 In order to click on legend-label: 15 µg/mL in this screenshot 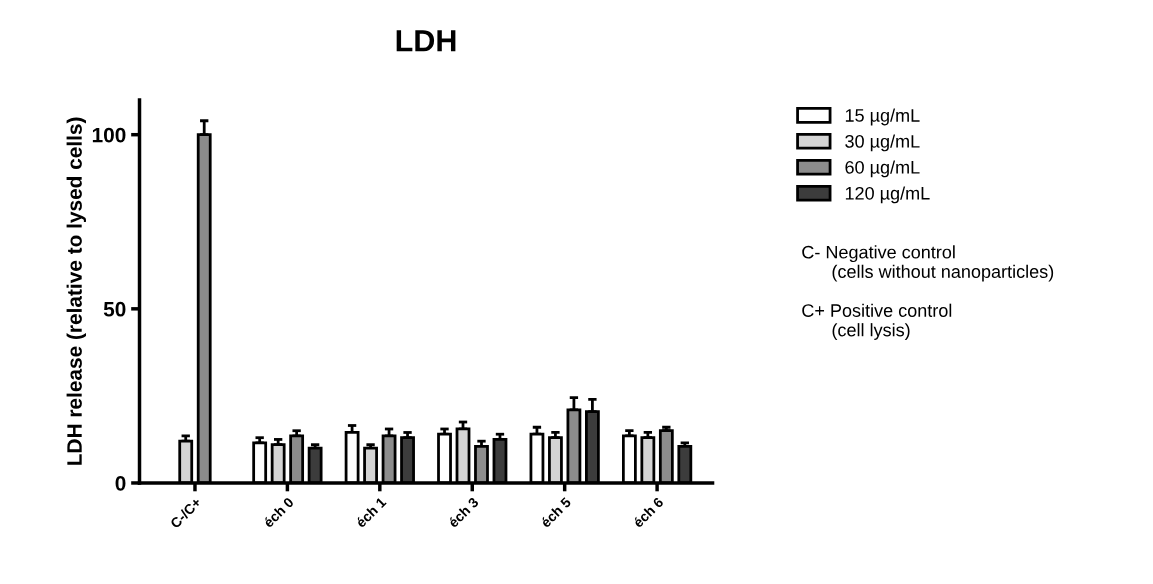, I will do `click(882, 117)`.